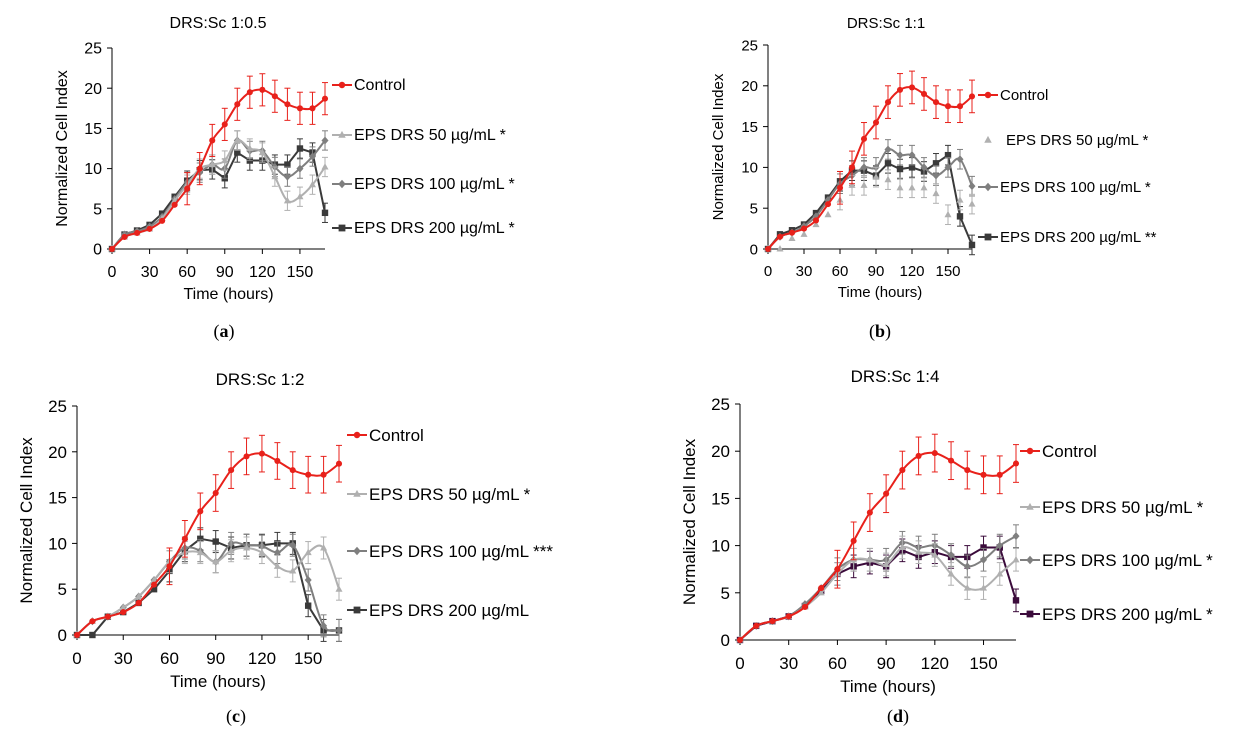 The height and width of the screenshot is (742, 1258). I want to click on y-tick-label: 20, so click(720, 451).